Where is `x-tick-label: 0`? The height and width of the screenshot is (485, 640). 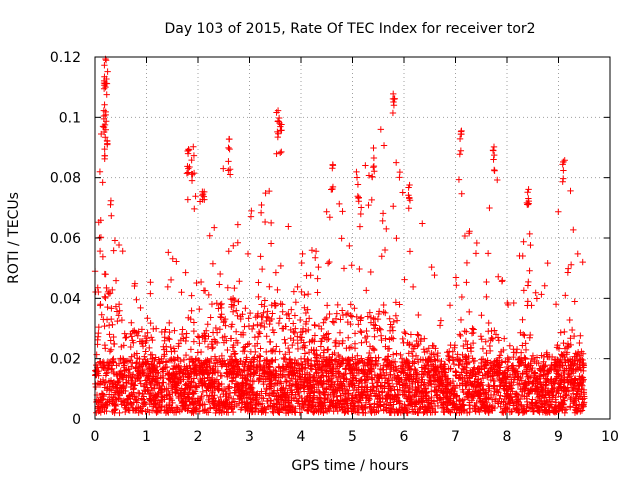
x-tick-label: 0 is located at coordinates (95, 437).